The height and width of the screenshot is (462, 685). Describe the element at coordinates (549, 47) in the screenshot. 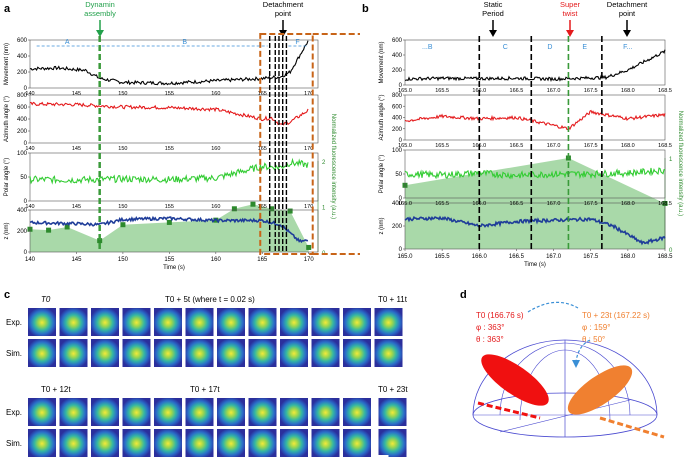

I see `phase-label: D` at that location.